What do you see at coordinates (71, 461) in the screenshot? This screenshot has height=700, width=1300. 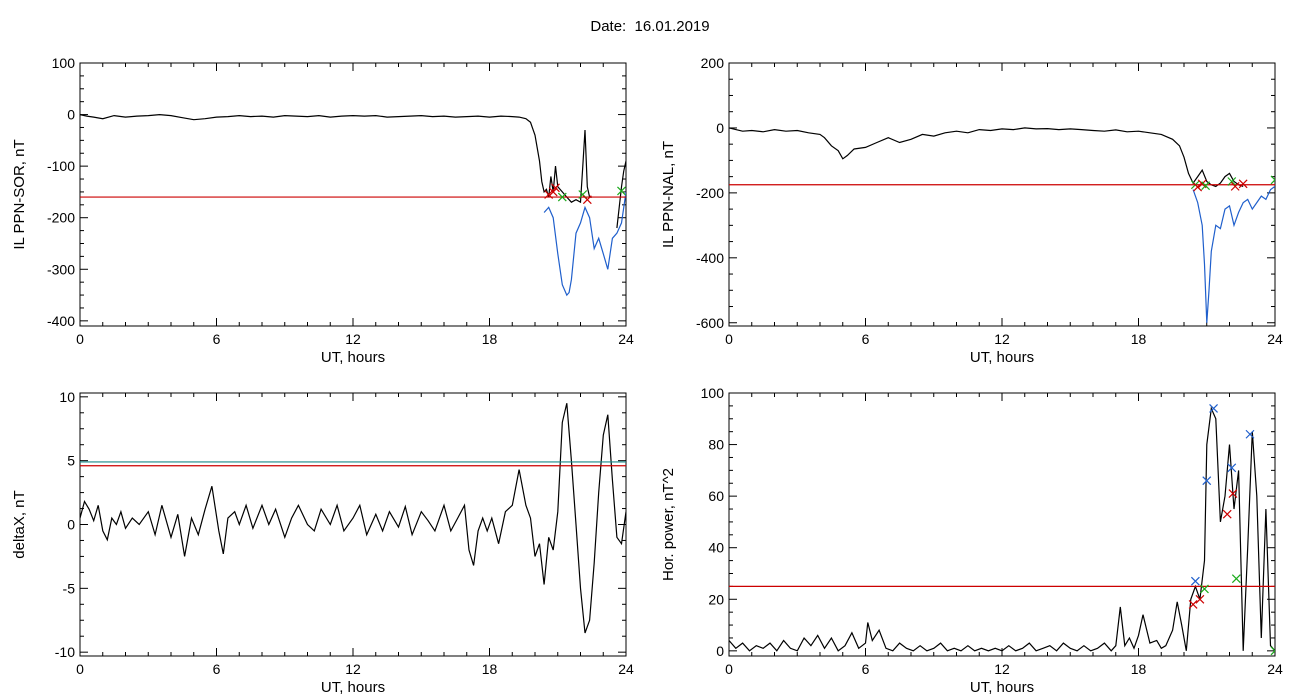 I see `y-tick-label: 5` at bounding box center [71, 461].